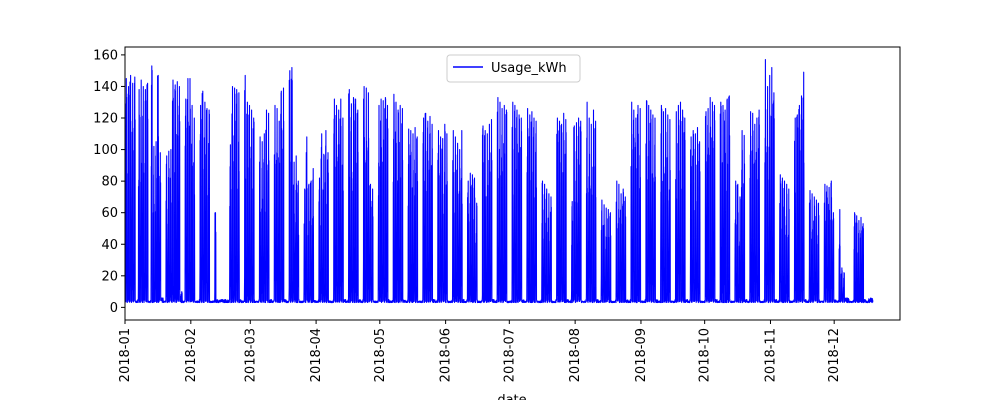 The image size is (1000, 404). I want to click on y-tick-label: 40, so click(109, 245).